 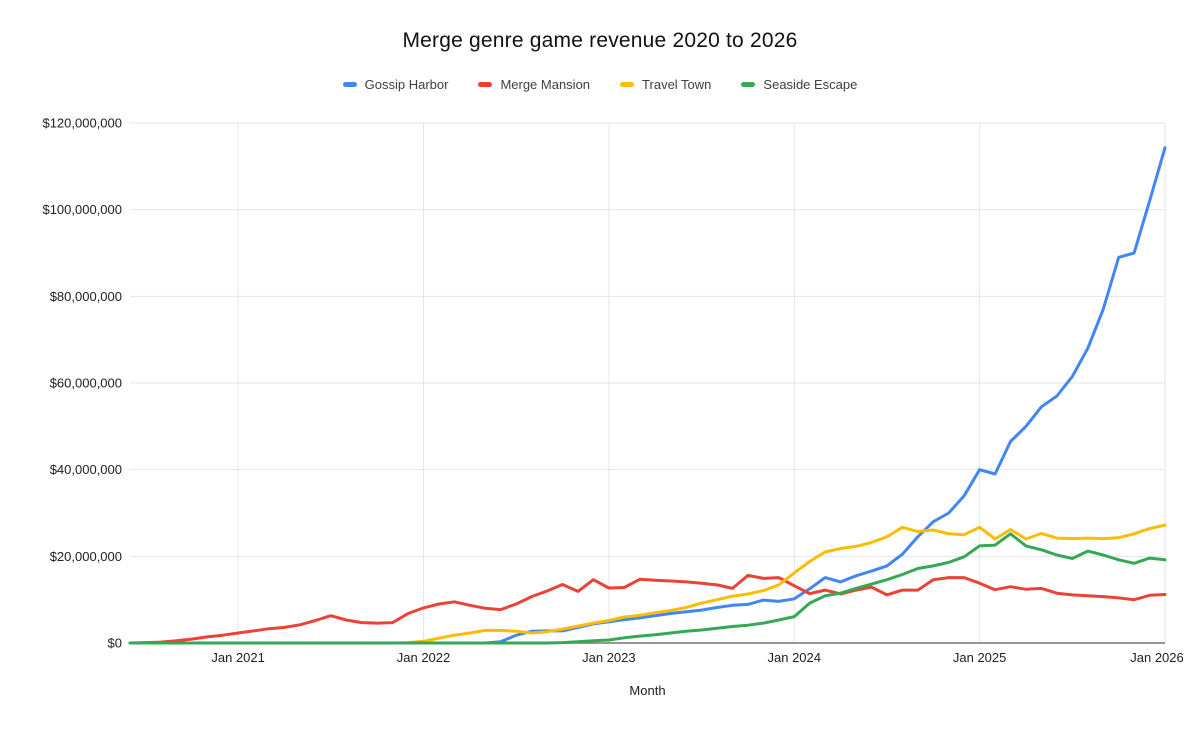 What do you see at coordinates (677, 84) in the screenshot?
I see `legend-label: Travel Town` at bounding box center [677, 84].